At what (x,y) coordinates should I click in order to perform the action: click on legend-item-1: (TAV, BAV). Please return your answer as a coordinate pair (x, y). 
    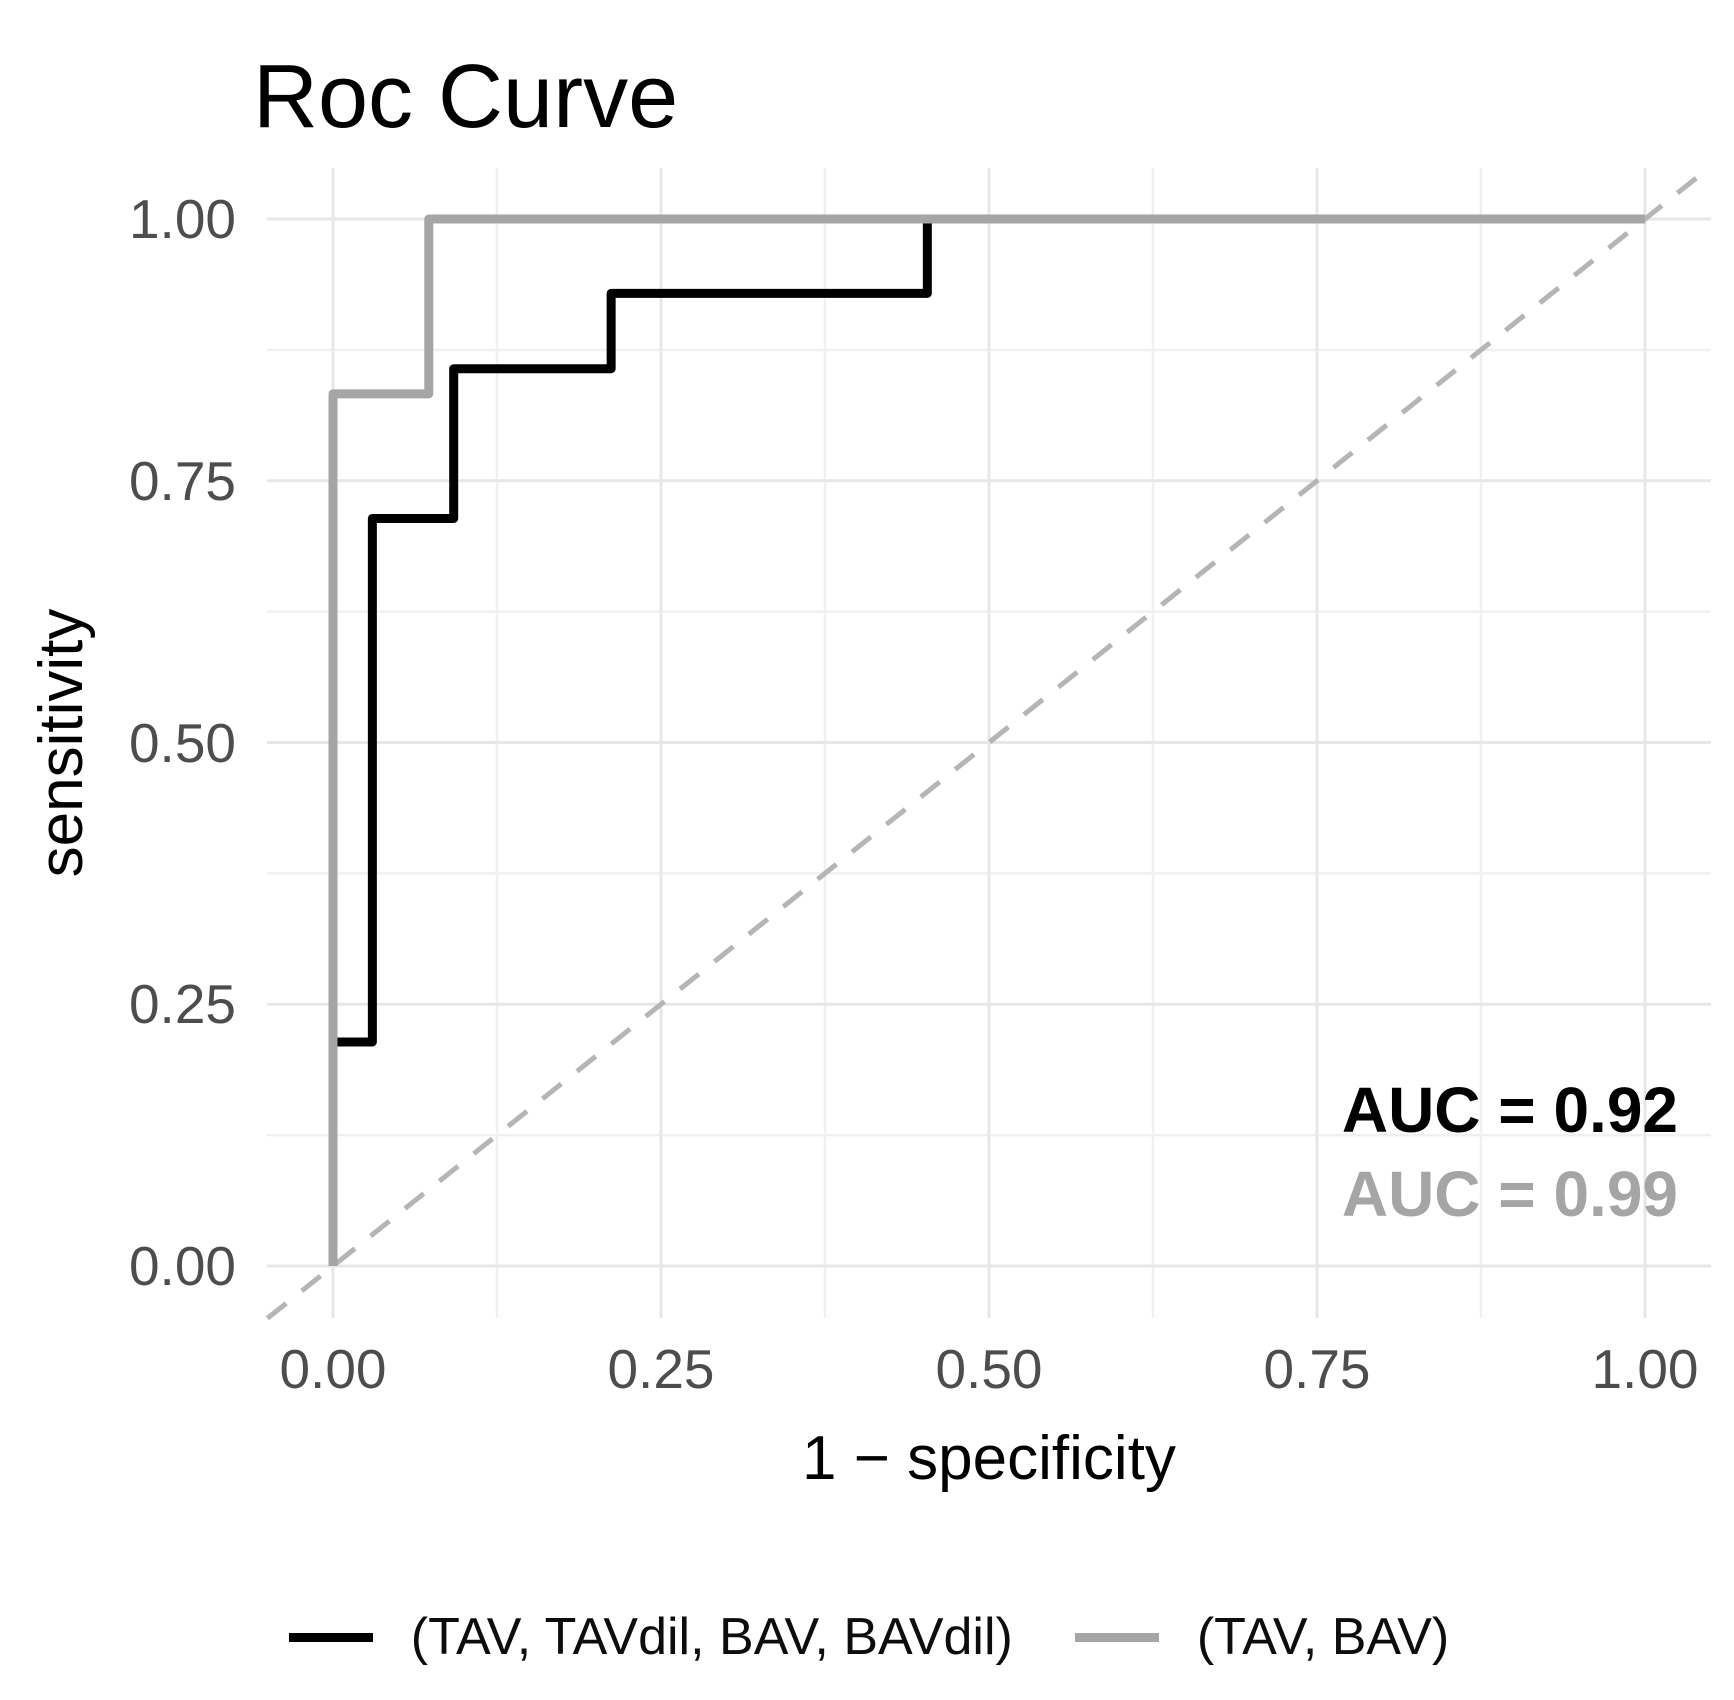
    Looking at the image, I should click on (1262, 1637).